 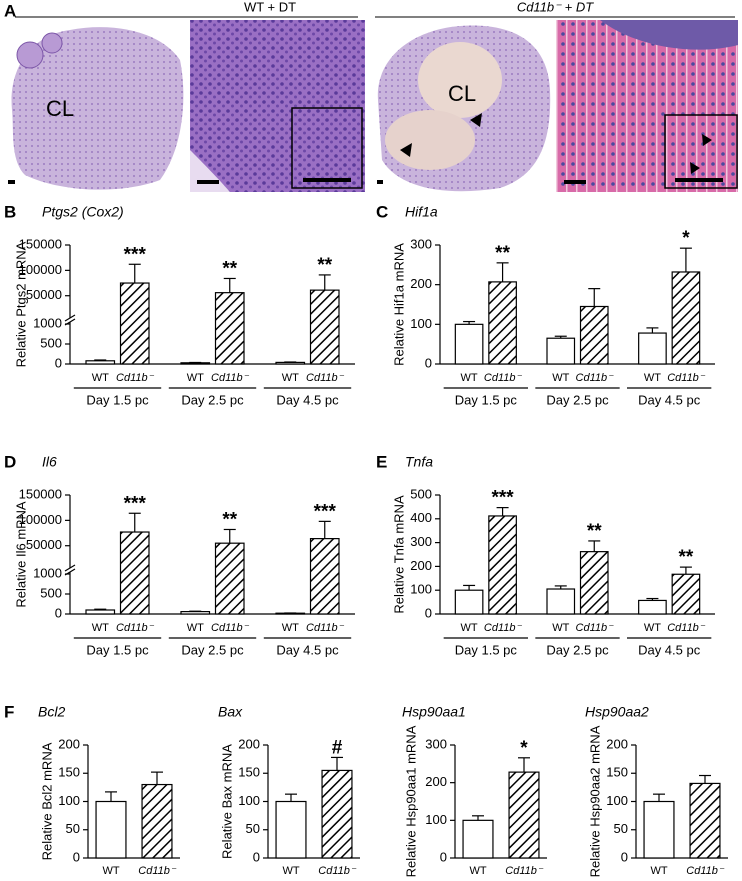 What do you see at coordinates (398, 304) in the screenshot?
I see `y-axis-label: Relative Hif1a mRNA` at bounding box center [398, 304].